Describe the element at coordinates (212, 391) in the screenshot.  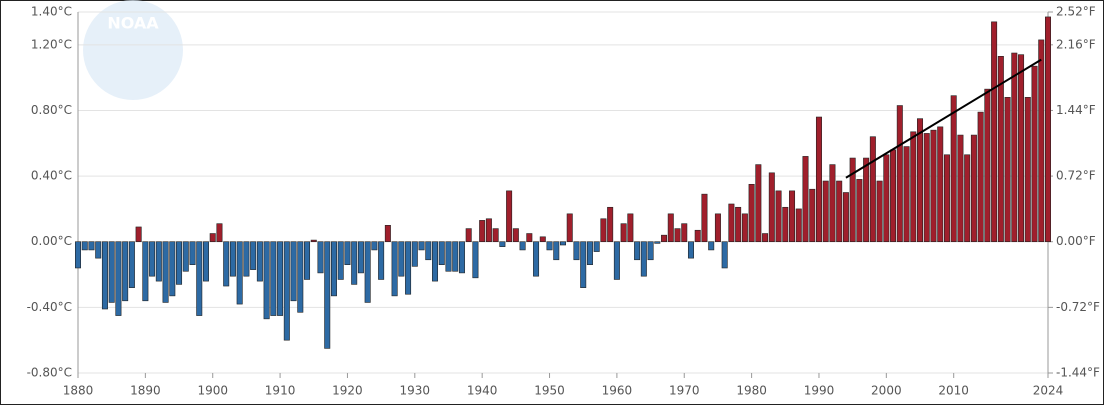
I see `x-tick-label: 1900` at that location.